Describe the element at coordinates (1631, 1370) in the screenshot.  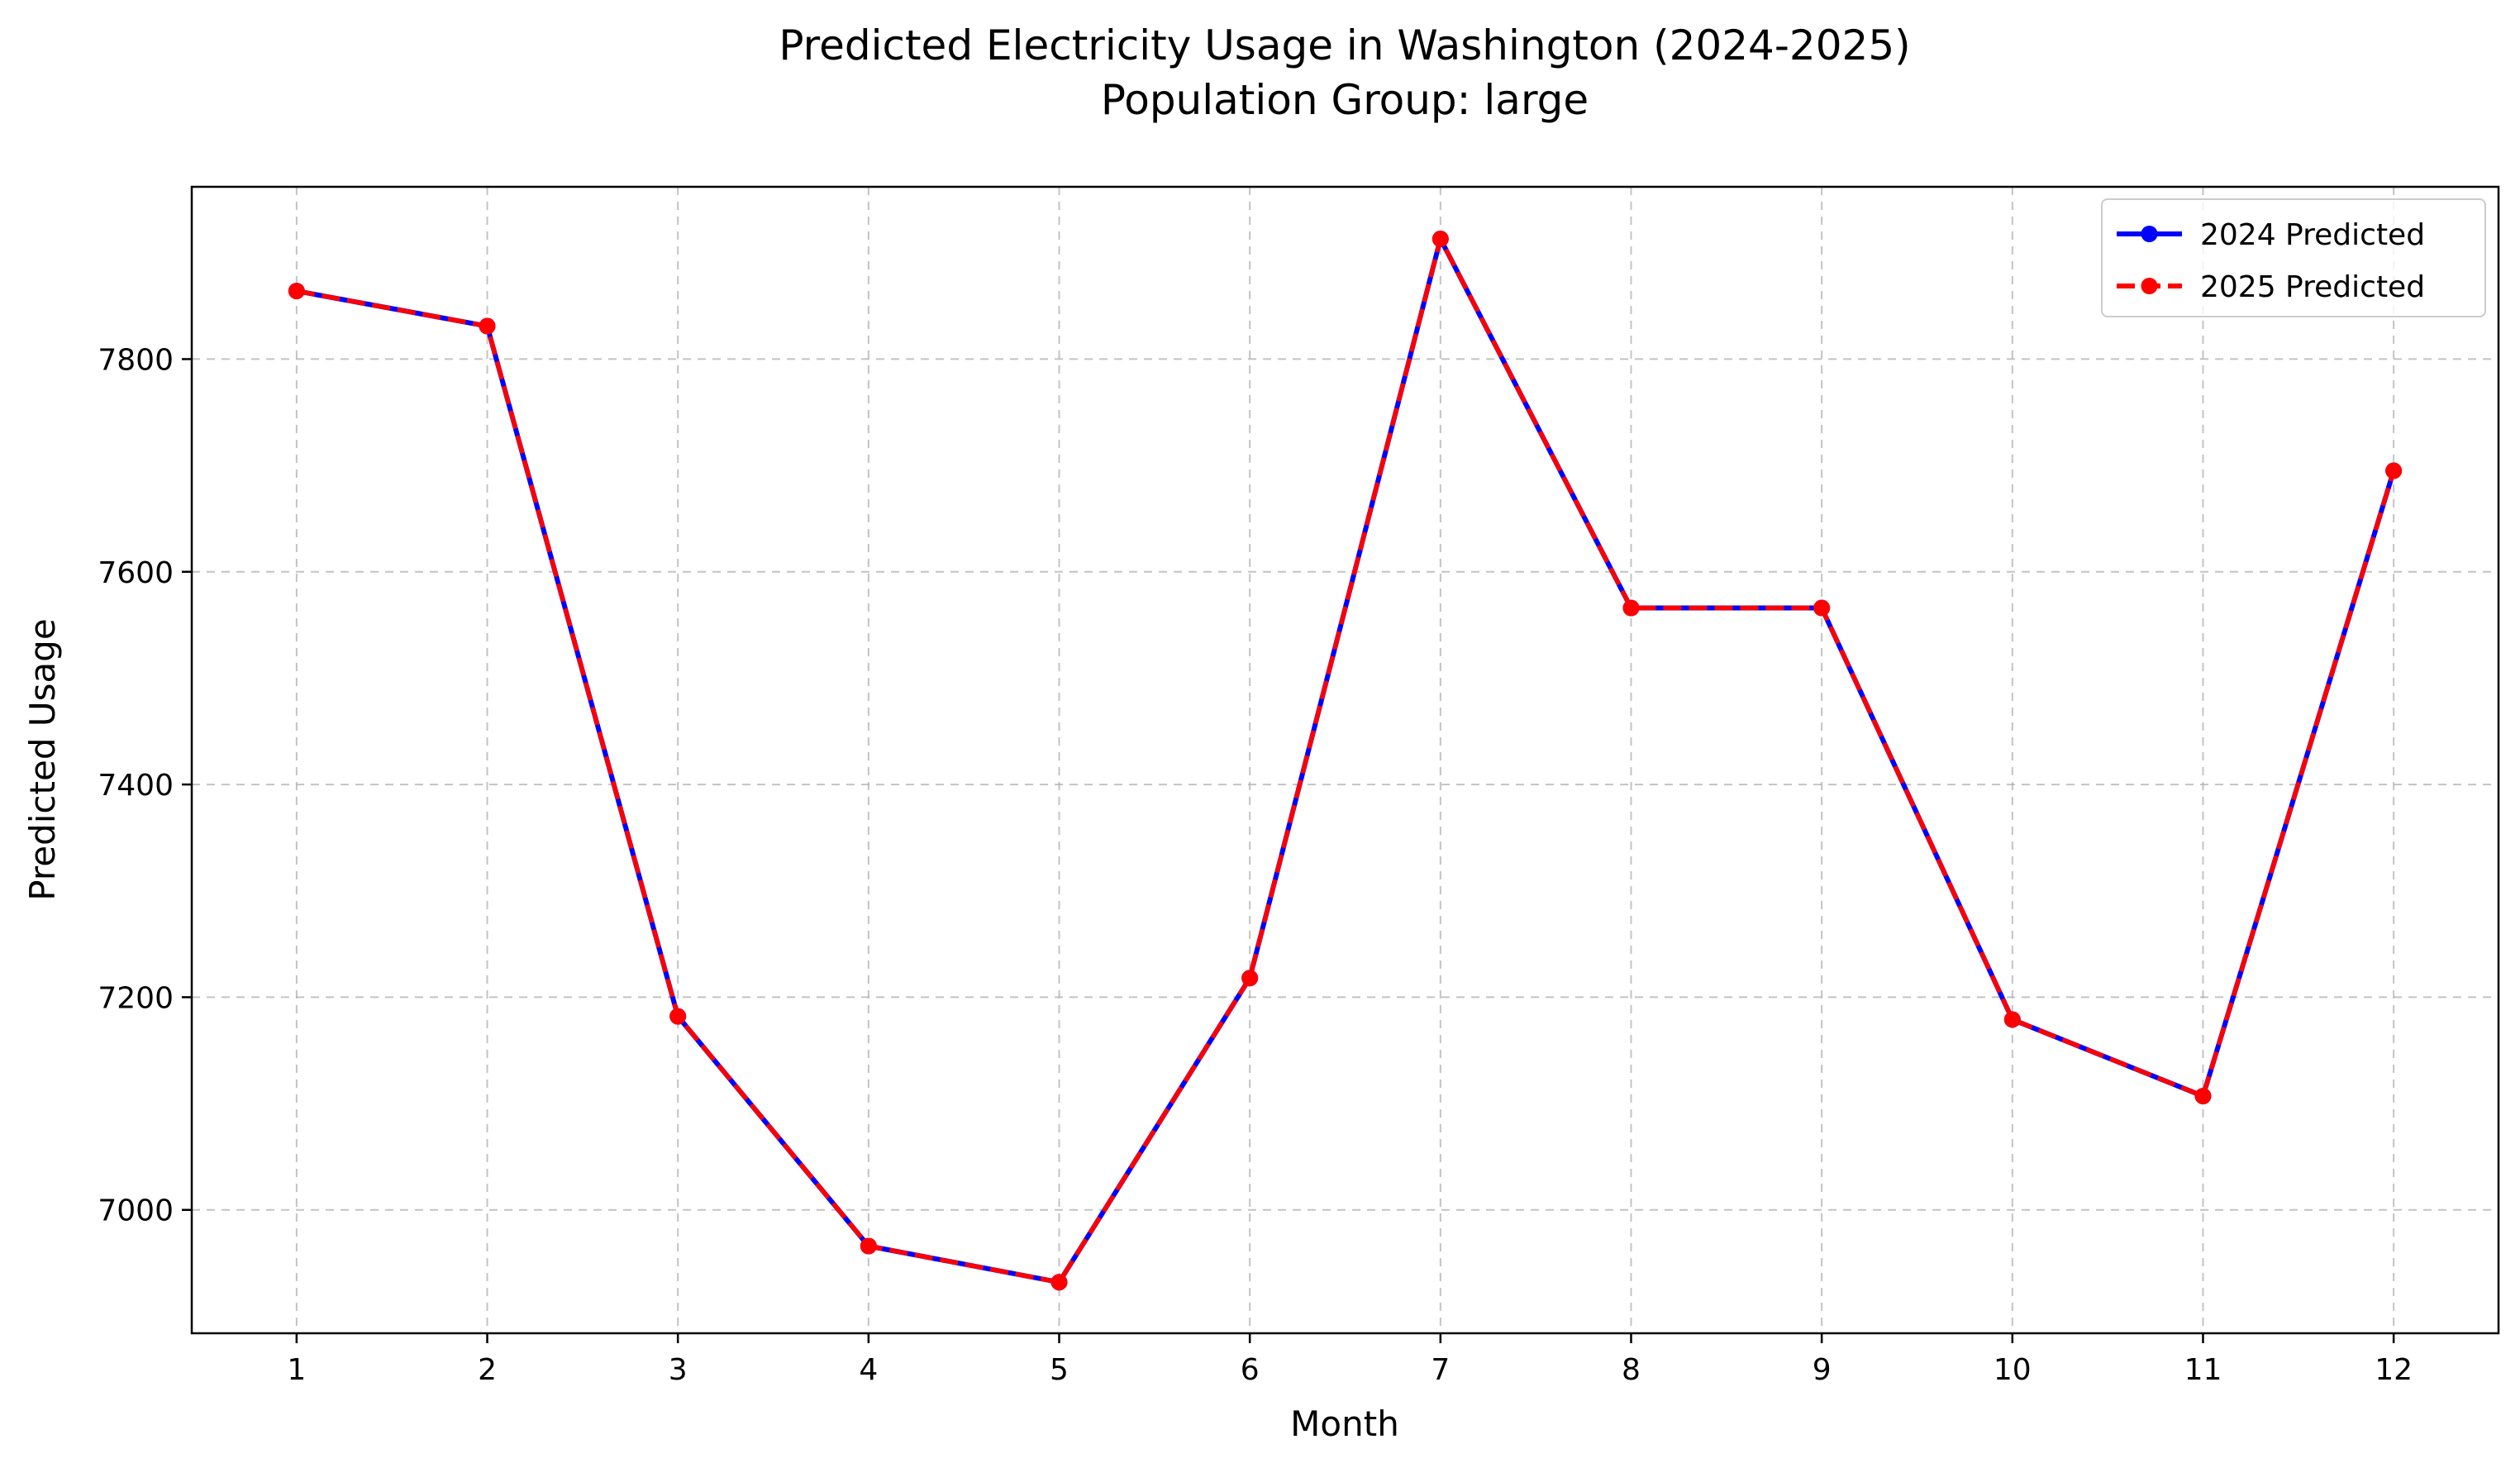
I see `x-tick-label: 8` at that location.